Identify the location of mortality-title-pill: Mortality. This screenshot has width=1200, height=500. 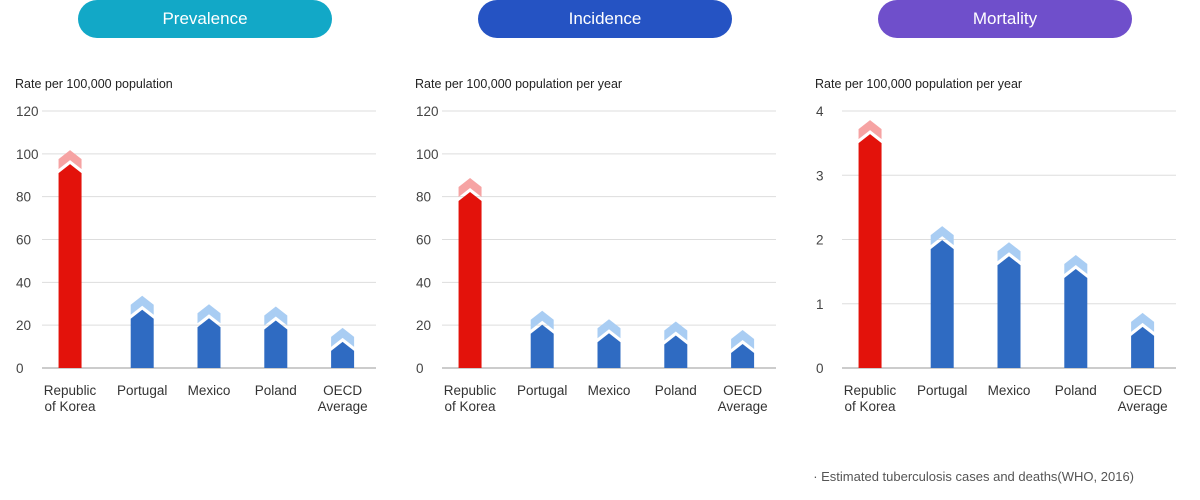
(1005, 19).